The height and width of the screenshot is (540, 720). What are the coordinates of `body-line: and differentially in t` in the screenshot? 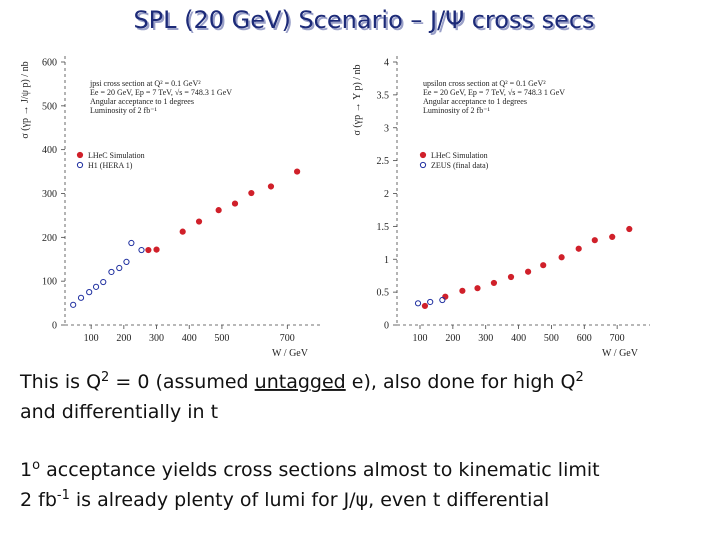 It's located at (119, 412).